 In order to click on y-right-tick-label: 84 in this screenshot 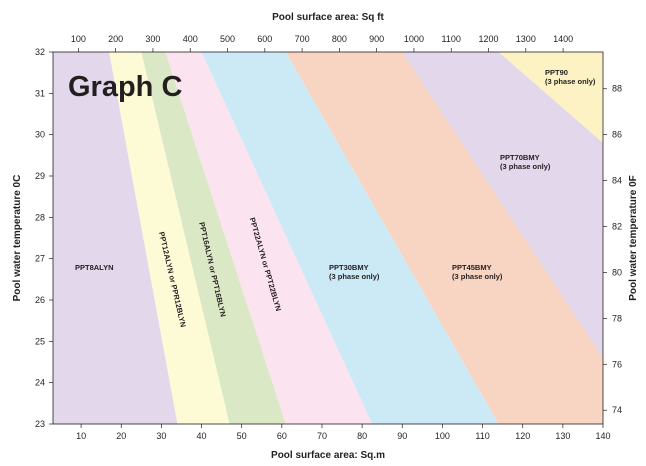, I will do `click(617, 181)`.